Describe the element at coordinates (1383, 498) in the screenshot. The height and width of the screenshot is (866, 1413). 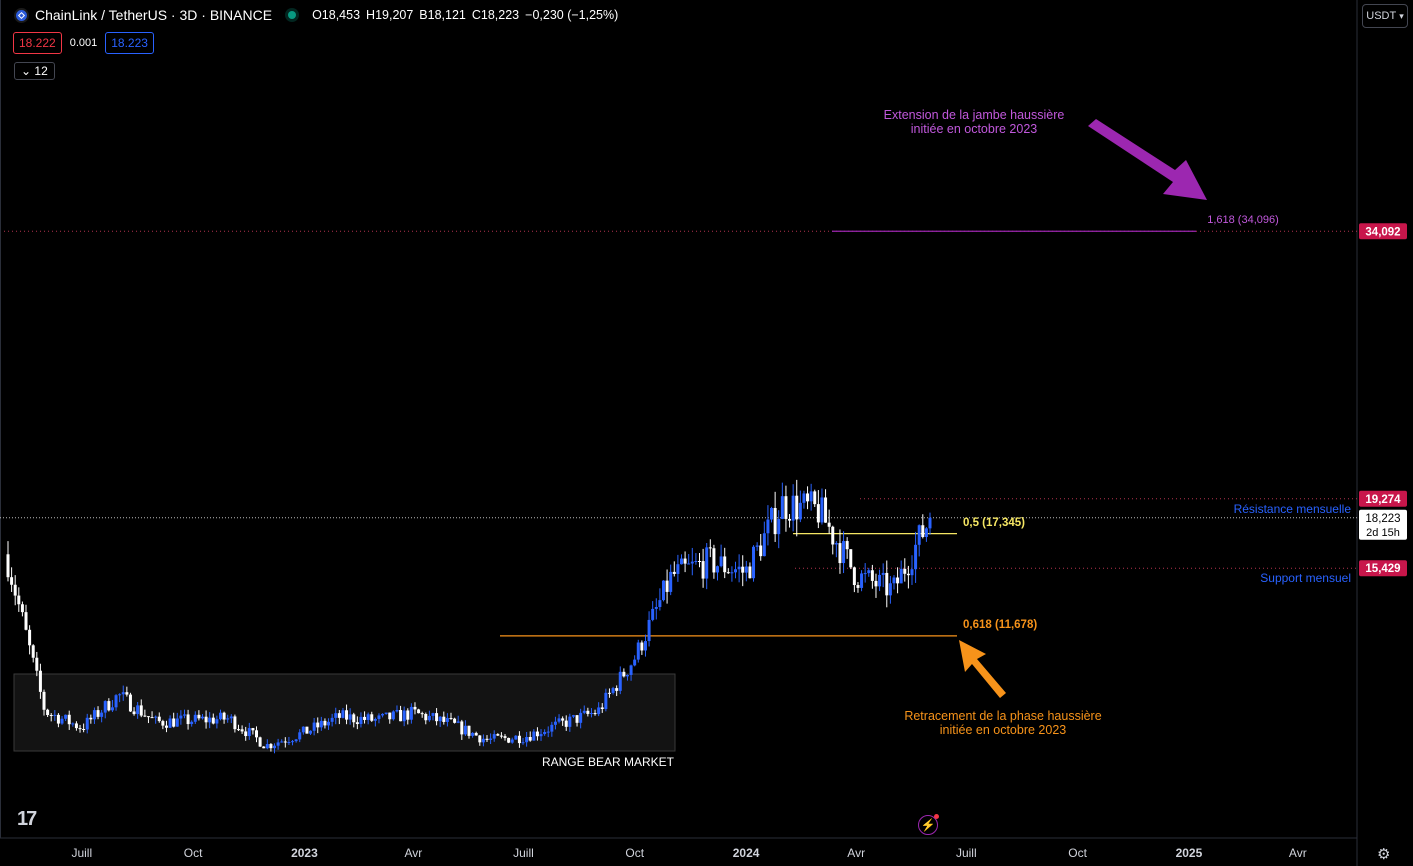
I see `price-tag-19274: 19,274` at that location.